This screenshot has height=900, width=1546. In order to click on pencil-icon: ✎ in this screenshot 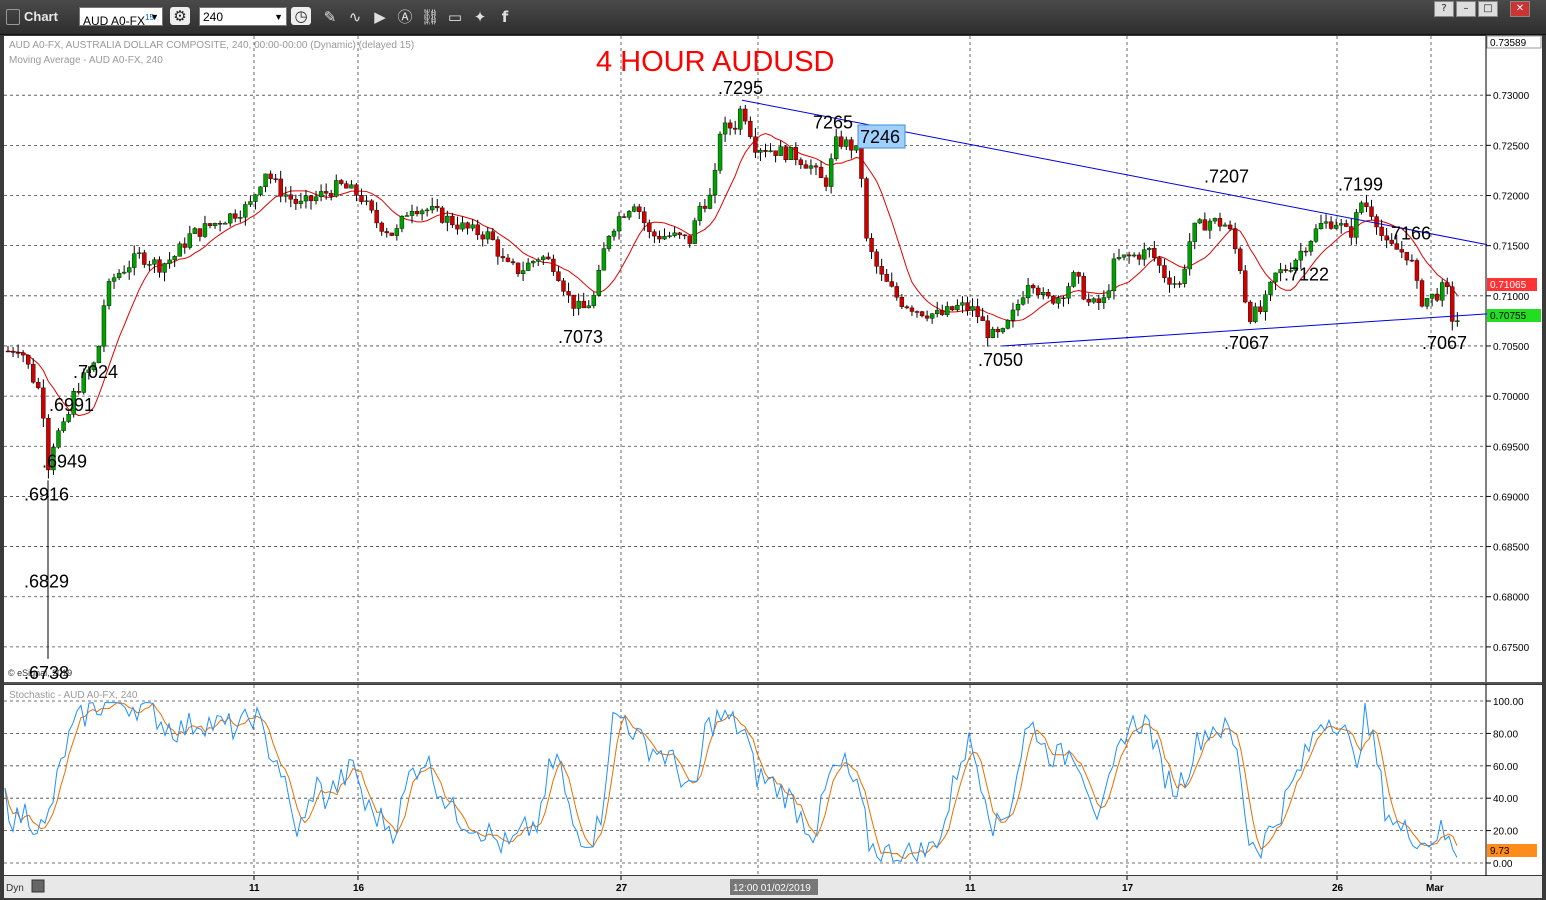, I will do `click(330, 17)`.